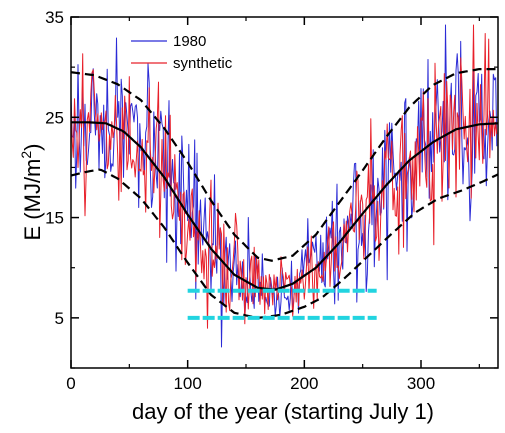  Describe the element at coordinates (421, 383) in the screenshot. I see `x-tick-label-300: 300` at that location.